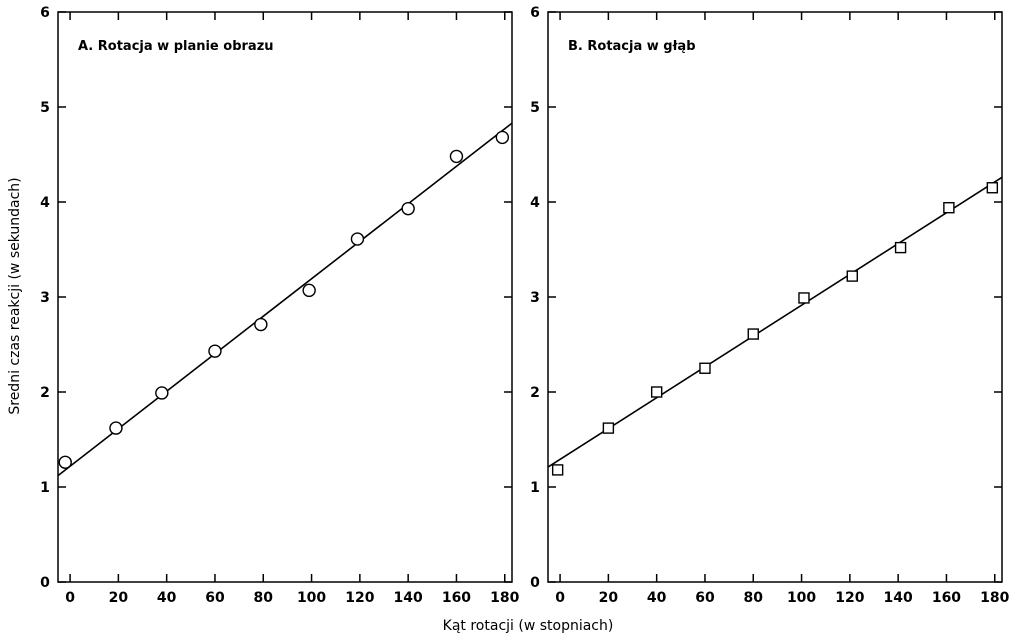 The width and height of the screenshot is (1019, 638). I want to click on panel-b-x-tick-label: 180, so click(994, 598).